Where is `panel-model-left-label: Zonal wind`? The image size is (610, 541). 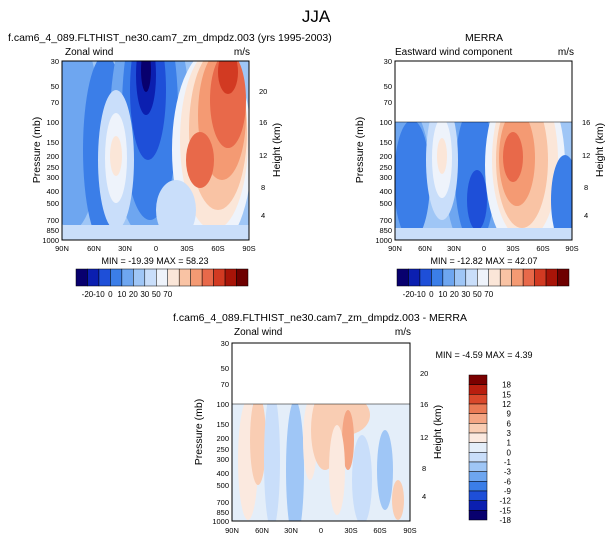 panel-model-left-label: Zonal wind is located at coordinates (89, 52).